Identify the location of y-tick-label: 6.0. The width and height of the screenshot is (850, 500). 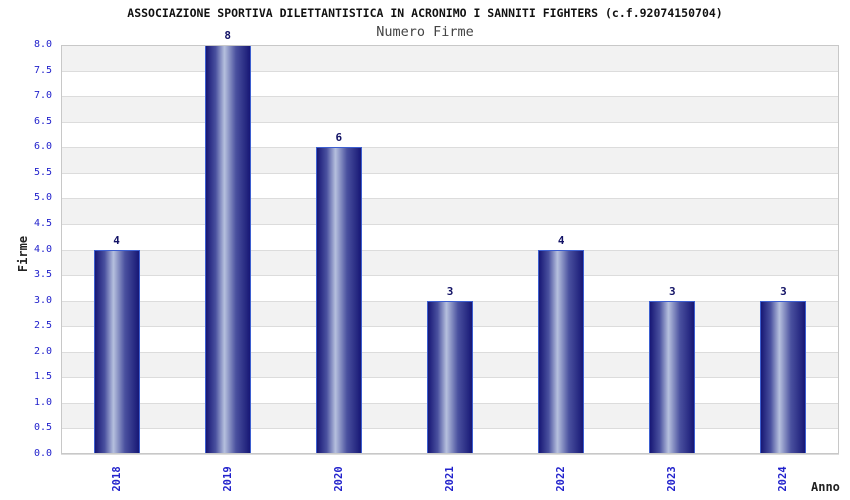
(42, 147).